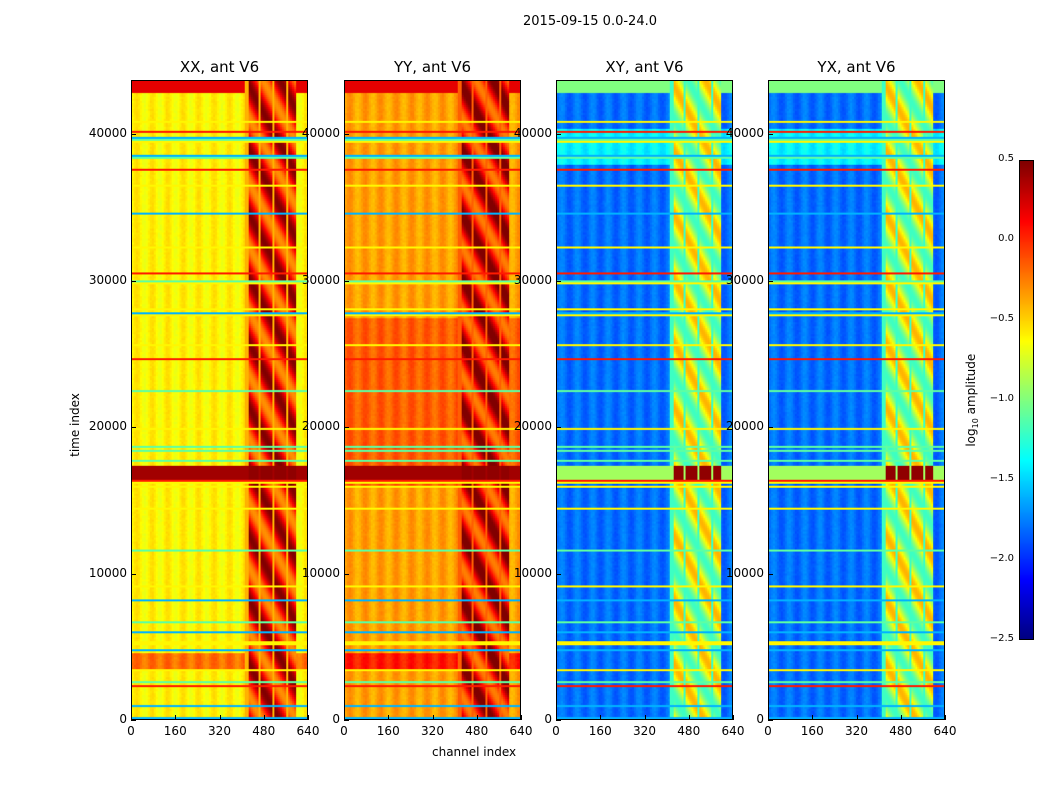 This screenshot has height=800, width=1050. Describe the element at coordinates (1001, 318) in the screenshot. I see `colorbar-tick-label: −0.5` at that location.